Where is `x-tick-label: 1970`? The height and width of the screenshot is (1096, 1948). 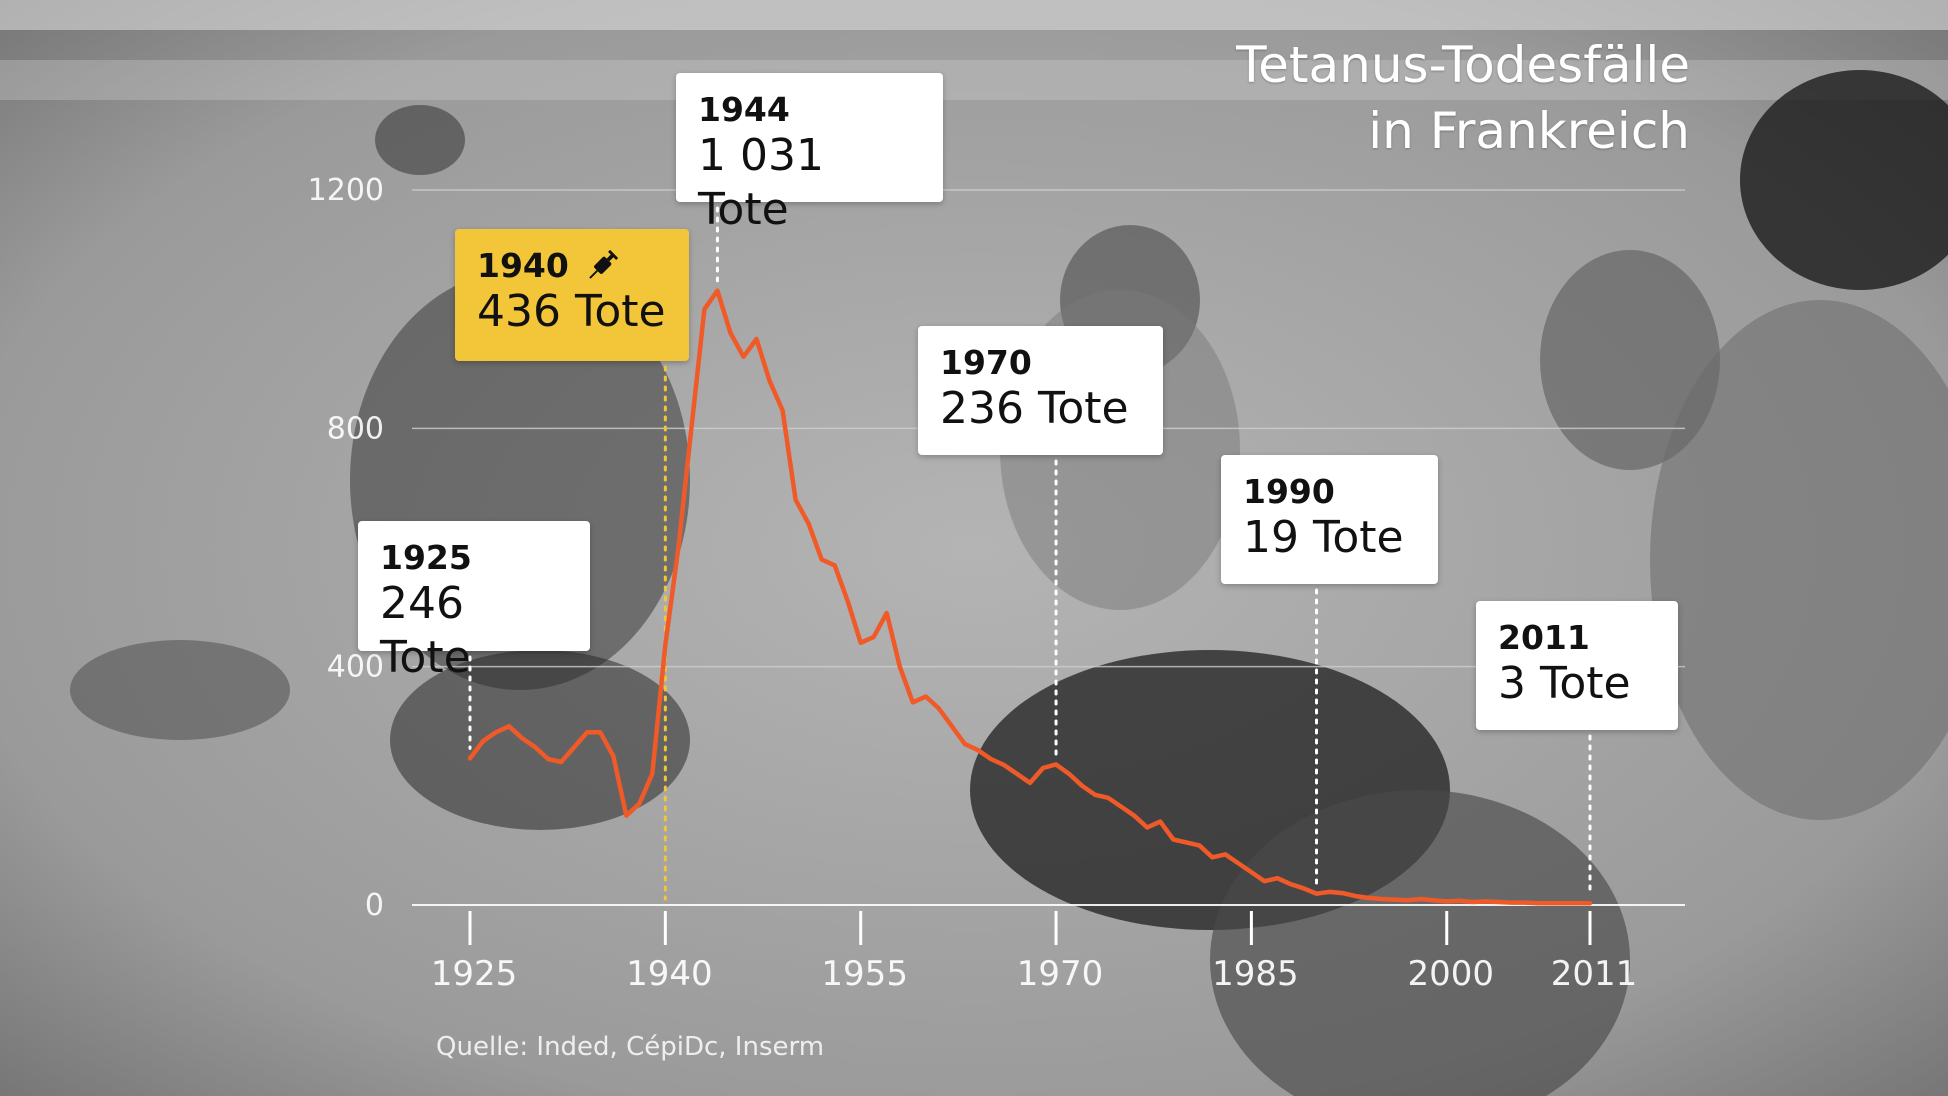
x-tick-label: 1970 is located at coordinates (1060, 974).